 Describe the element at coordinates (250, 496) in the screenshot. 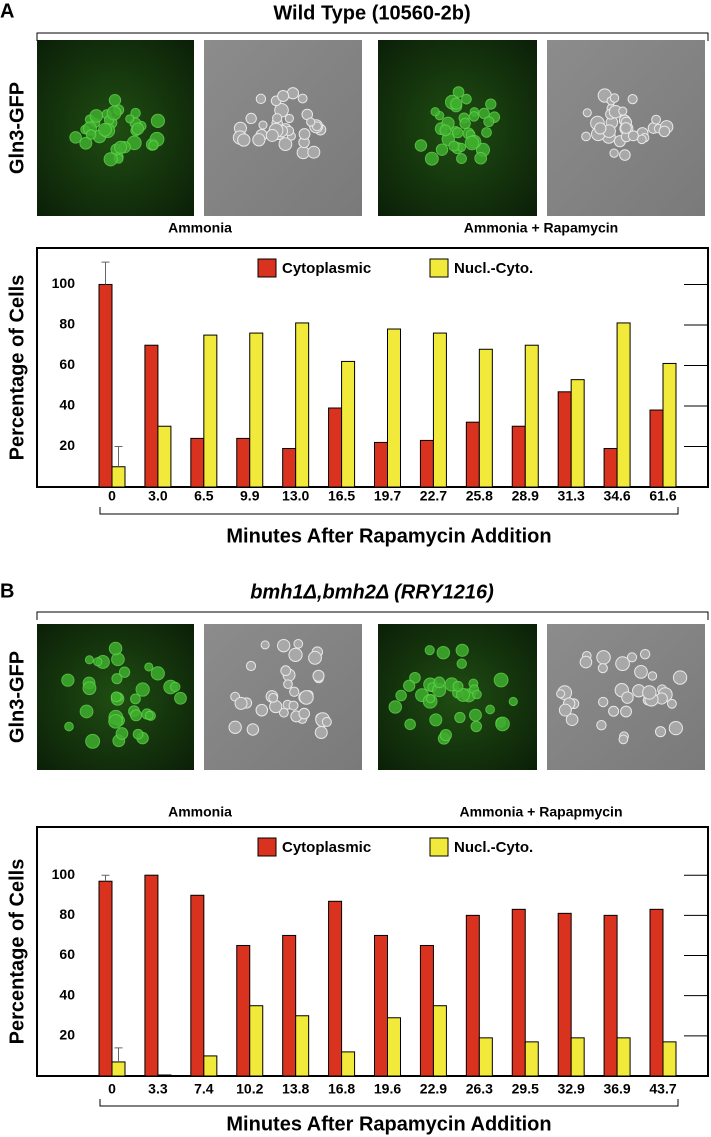

I see `x-tick-label: 9.9` at that location.